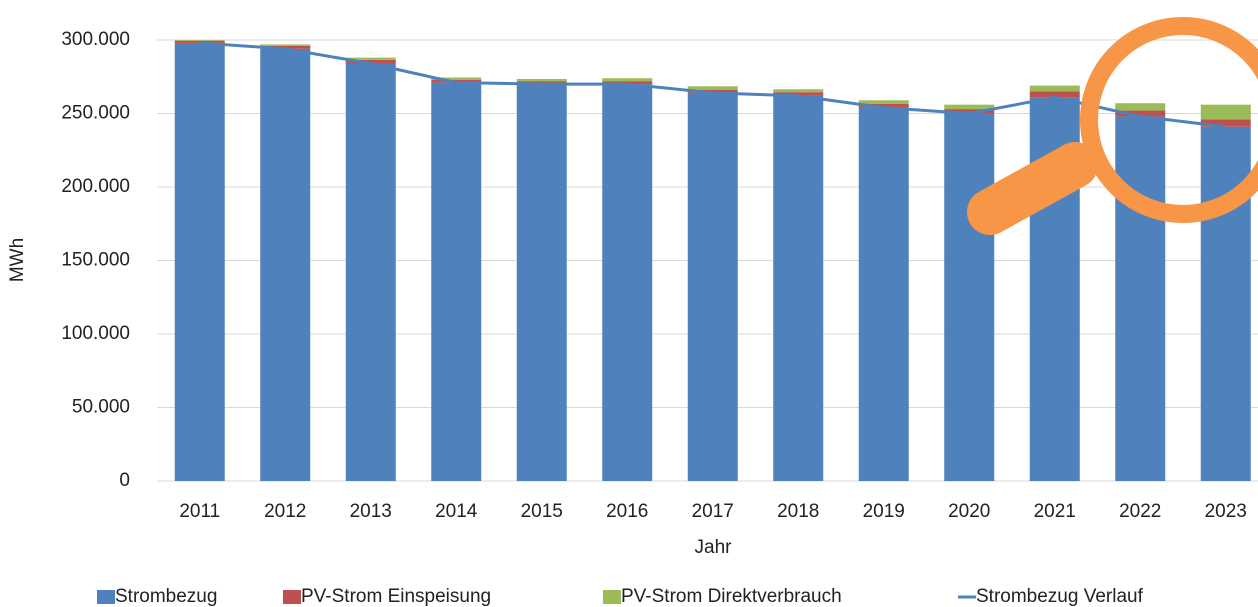 The height and width of the screenshot is (607, 1258). Describe the element at coordinates (969, 511) in the screenshot. I see `x-tick-label: 2020` at that location.